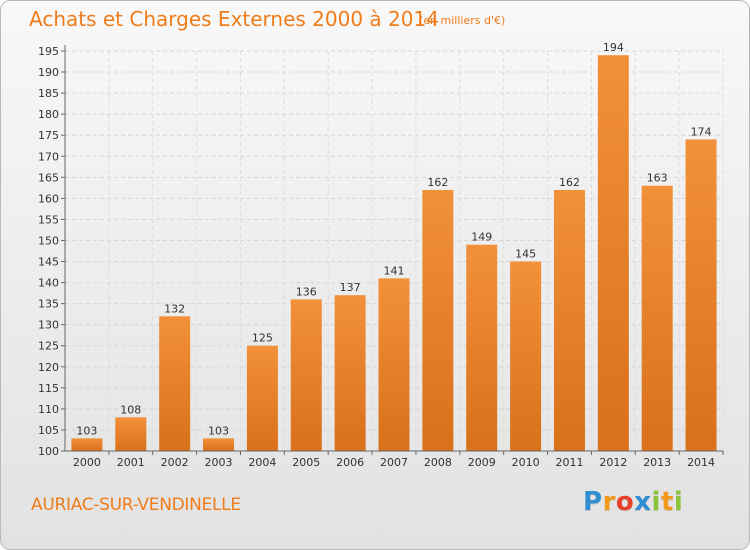  What do you see at coordinates (701, 462) in the screenshot?
I see `x-tick-label: 2014` at bounding box center [701, 462].